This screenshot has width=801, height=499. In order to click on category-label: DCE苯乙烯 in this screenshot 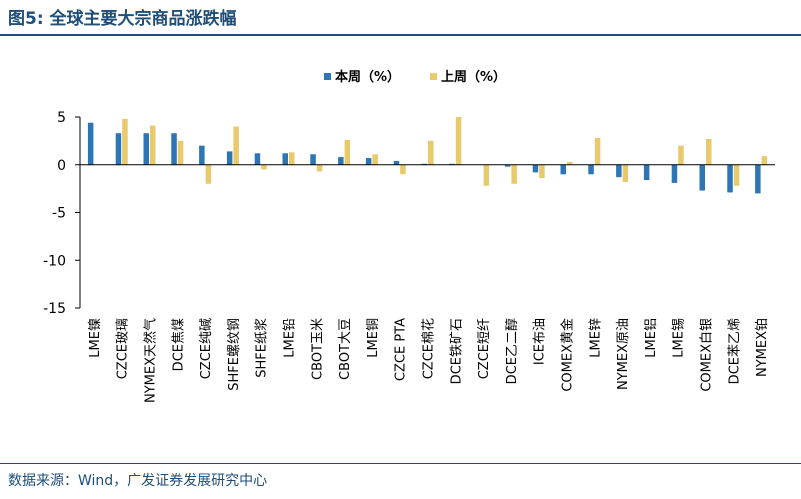, I will do `click(734, 351)`.